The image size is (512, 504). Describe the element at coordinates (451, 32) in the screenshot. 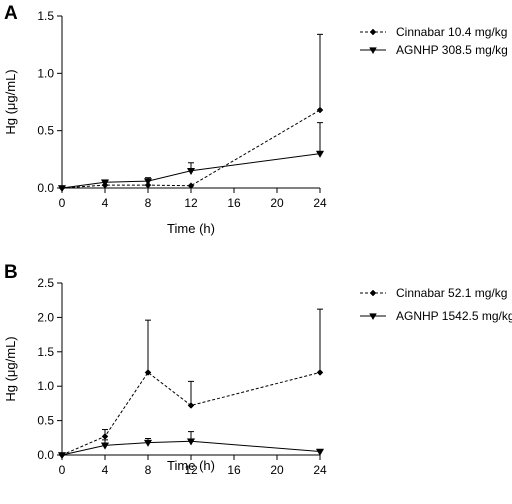

I see `legend-label: Cinnabar 10.4 mg/kg` at that location.